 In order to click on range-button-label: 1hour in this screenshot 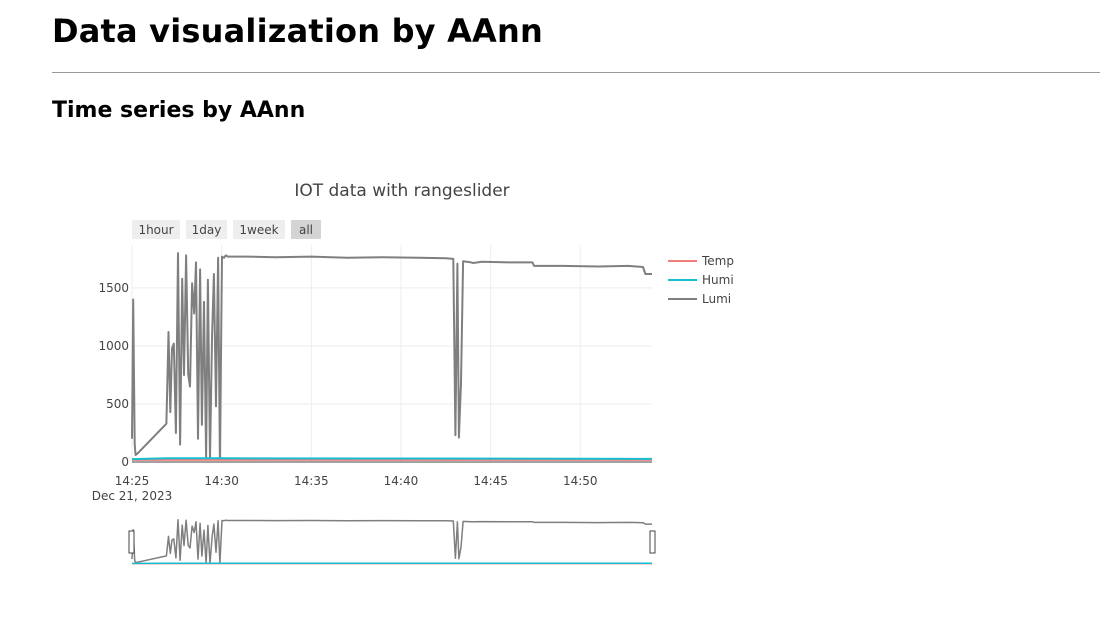, I will do `click(155, 230)`.